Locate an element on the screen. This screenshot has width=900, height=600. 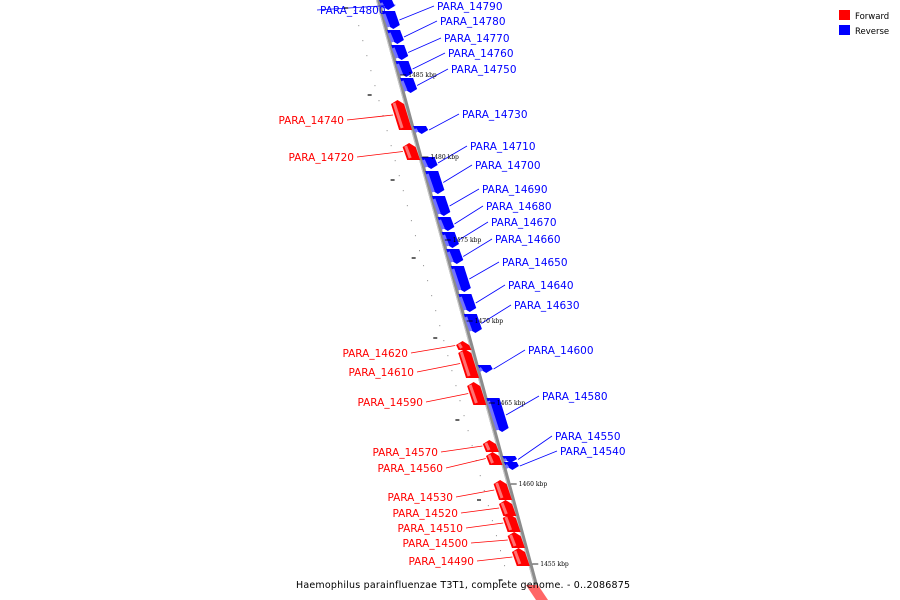
gene-para-14570: PARA_14570 is located at coordinates (436, 449).